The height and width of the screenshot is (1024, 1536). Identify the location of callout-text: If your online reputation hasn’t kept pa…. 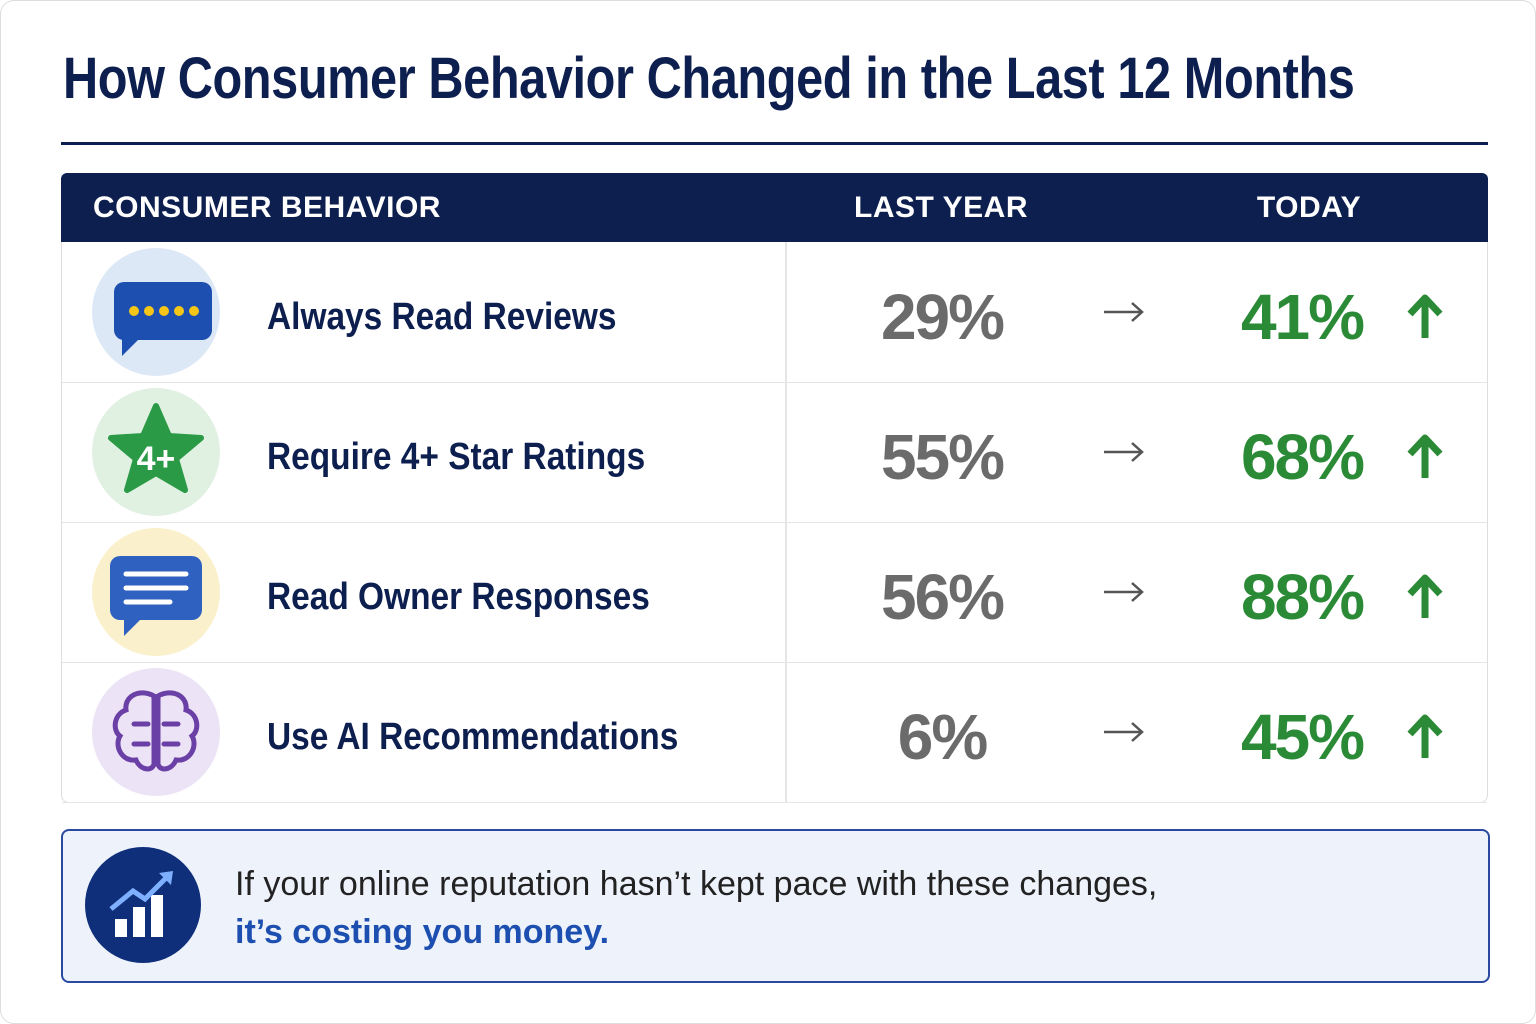
(696, 884).